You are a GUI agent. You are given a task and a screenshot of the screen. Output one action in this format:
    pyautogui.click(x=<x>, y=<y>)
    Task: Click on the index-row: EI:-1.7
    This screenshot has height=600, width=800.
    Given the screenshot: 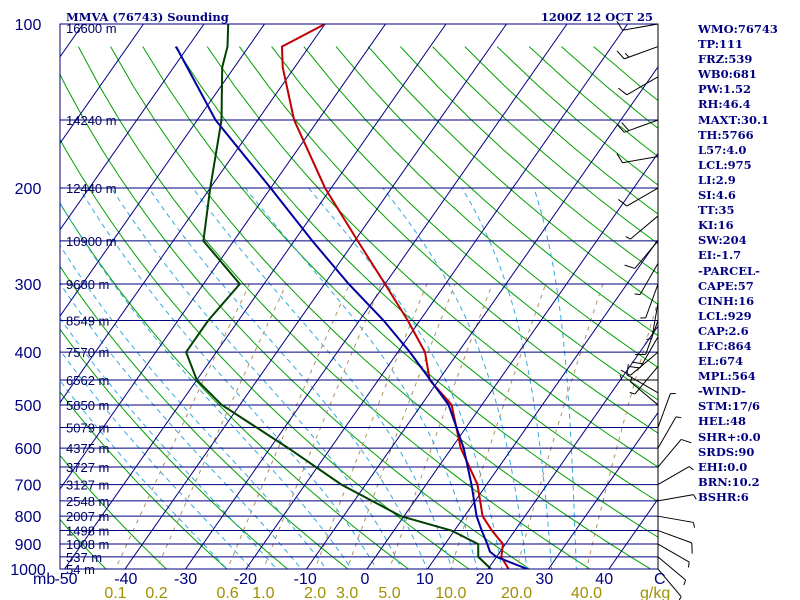 What is the action you would take?
    pyautogui.click(x=720, y=255)
    